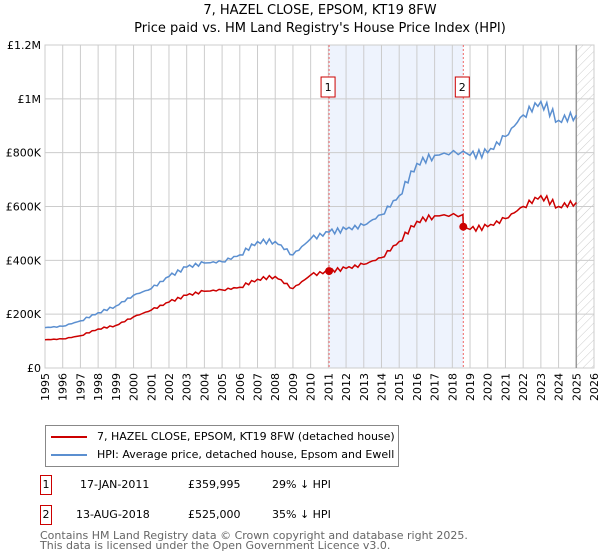 The width and height of the screenshot is (600, 560). Describe the element at coordinates (258, 387) in the screenshot. I see `x-tick-label: 2007` at that location.